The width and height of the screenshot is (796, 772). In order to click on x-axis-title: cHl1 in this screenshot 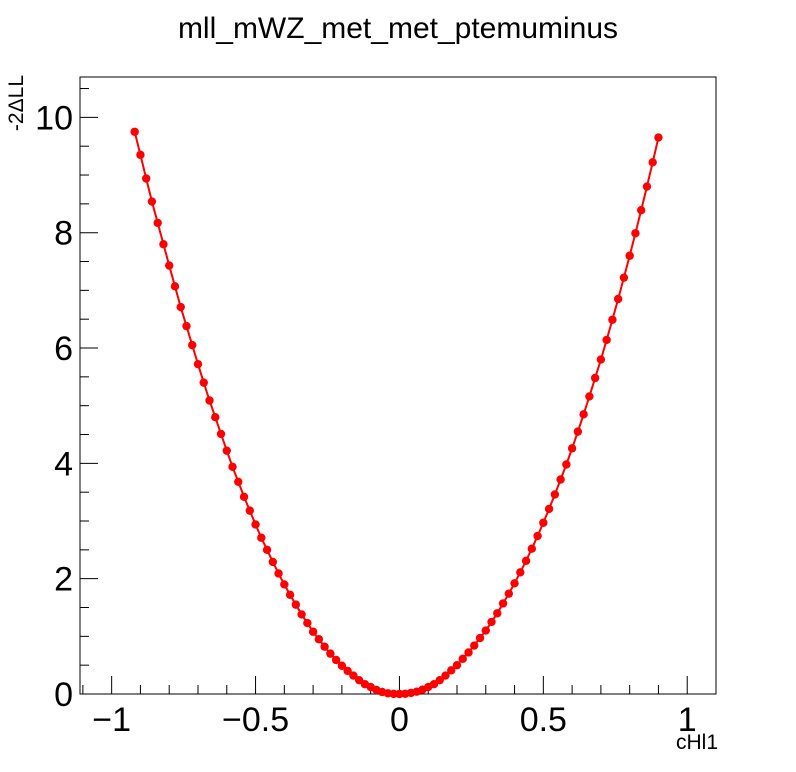, I will do `click(697, 742)`.